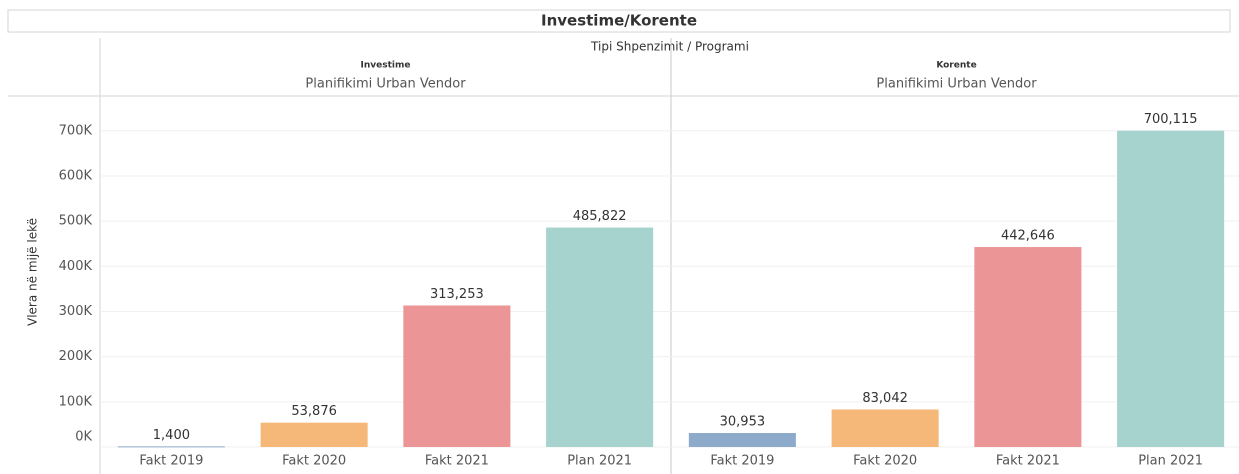 This screenshot has height=474, width=1239. I want to click on title-box, so click(619, 21).